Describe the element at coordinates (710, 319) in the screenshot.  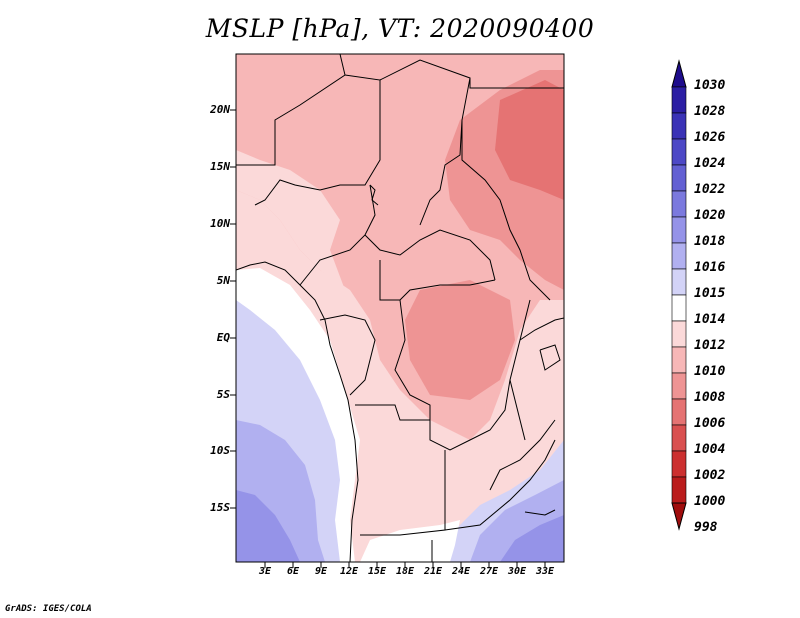
I see `colorbar-label: 1014` at that location.